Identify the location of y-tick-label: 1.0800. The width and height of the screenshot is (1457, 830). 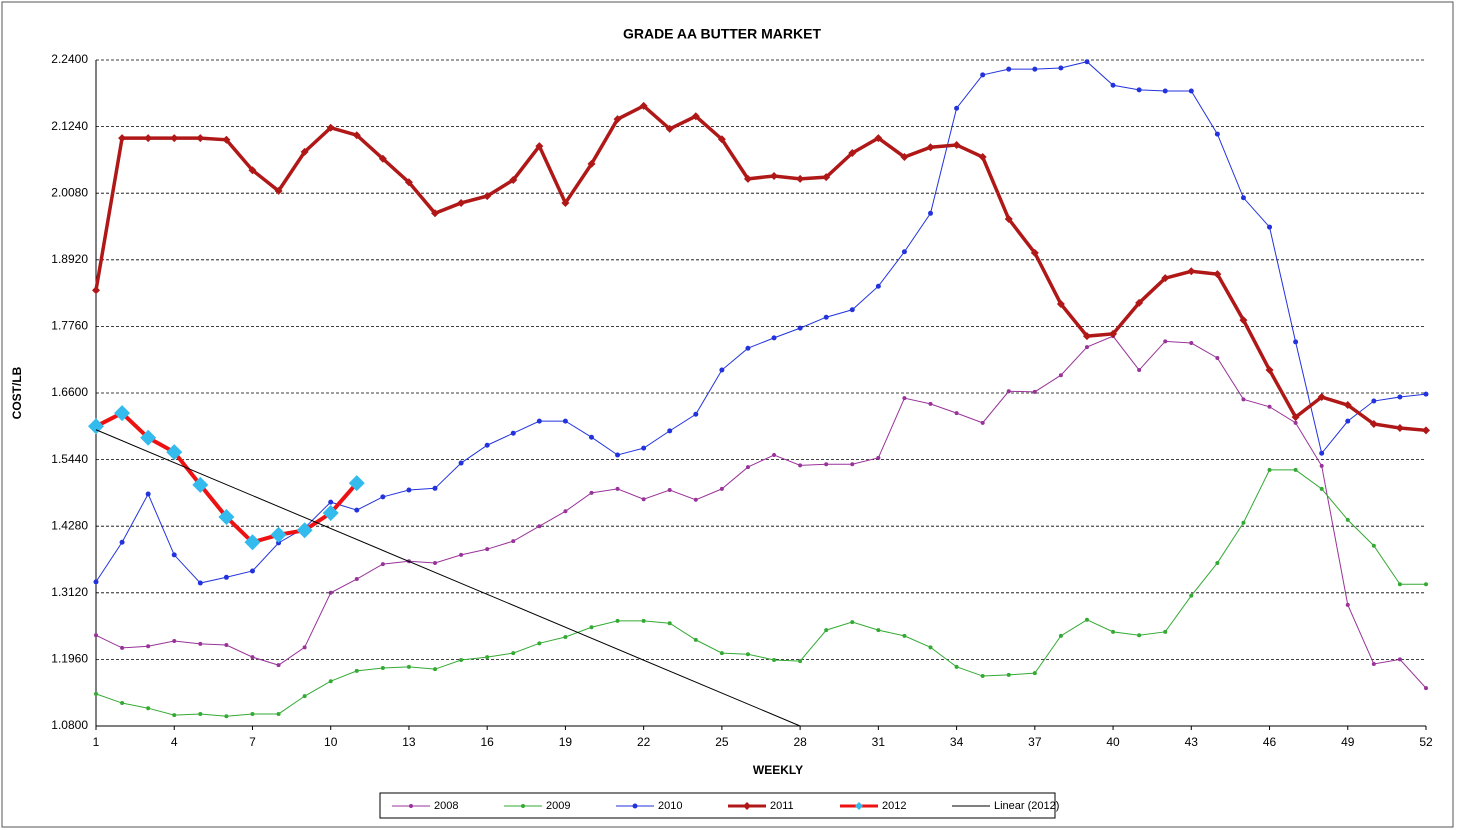
(69, 725).